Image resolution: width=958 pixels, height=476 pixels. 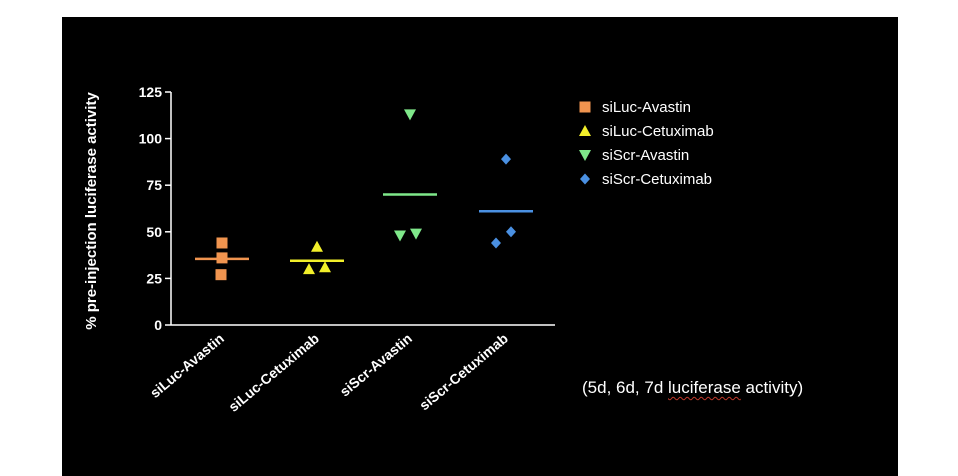 What do you see at coordinates (158, 325) in the screenshot?
I see `y-tick-label-0: 0` at bounding box center [158, 325].